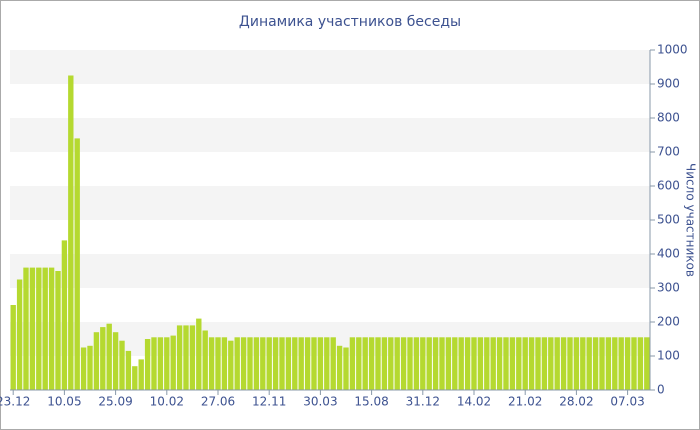  I want to click on y-tick-label: 400, so click(668, 254).